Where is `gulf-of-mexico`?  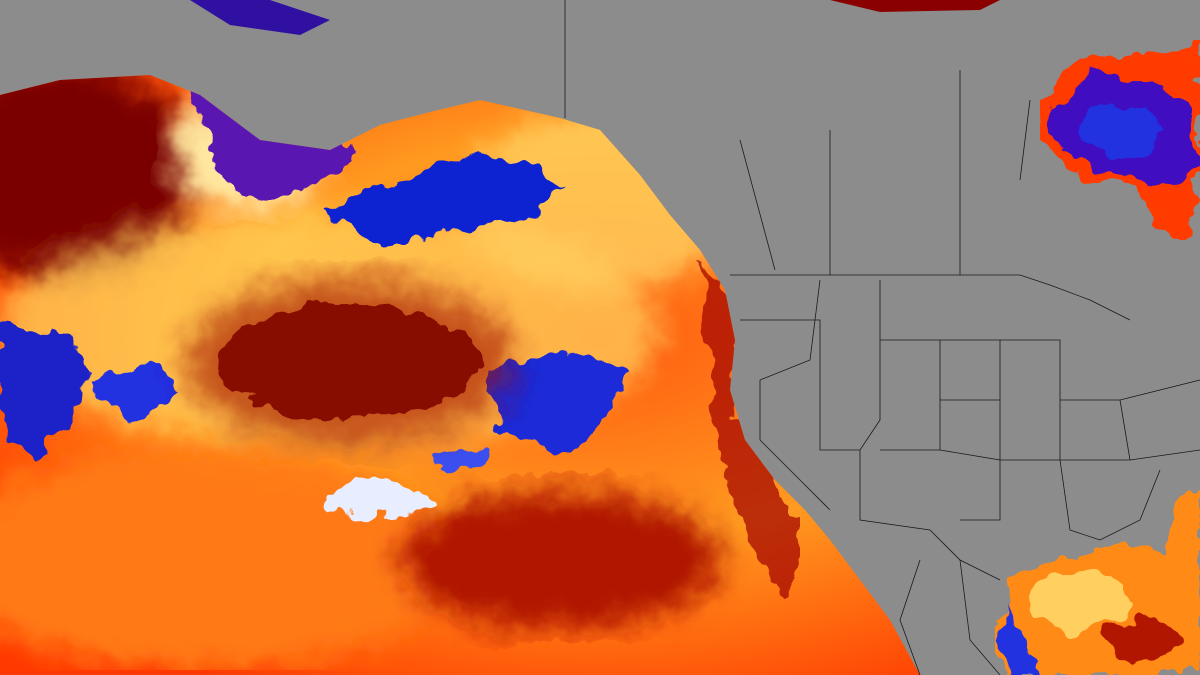
gulf-of-mexico is located at coordinates (1097, 582).